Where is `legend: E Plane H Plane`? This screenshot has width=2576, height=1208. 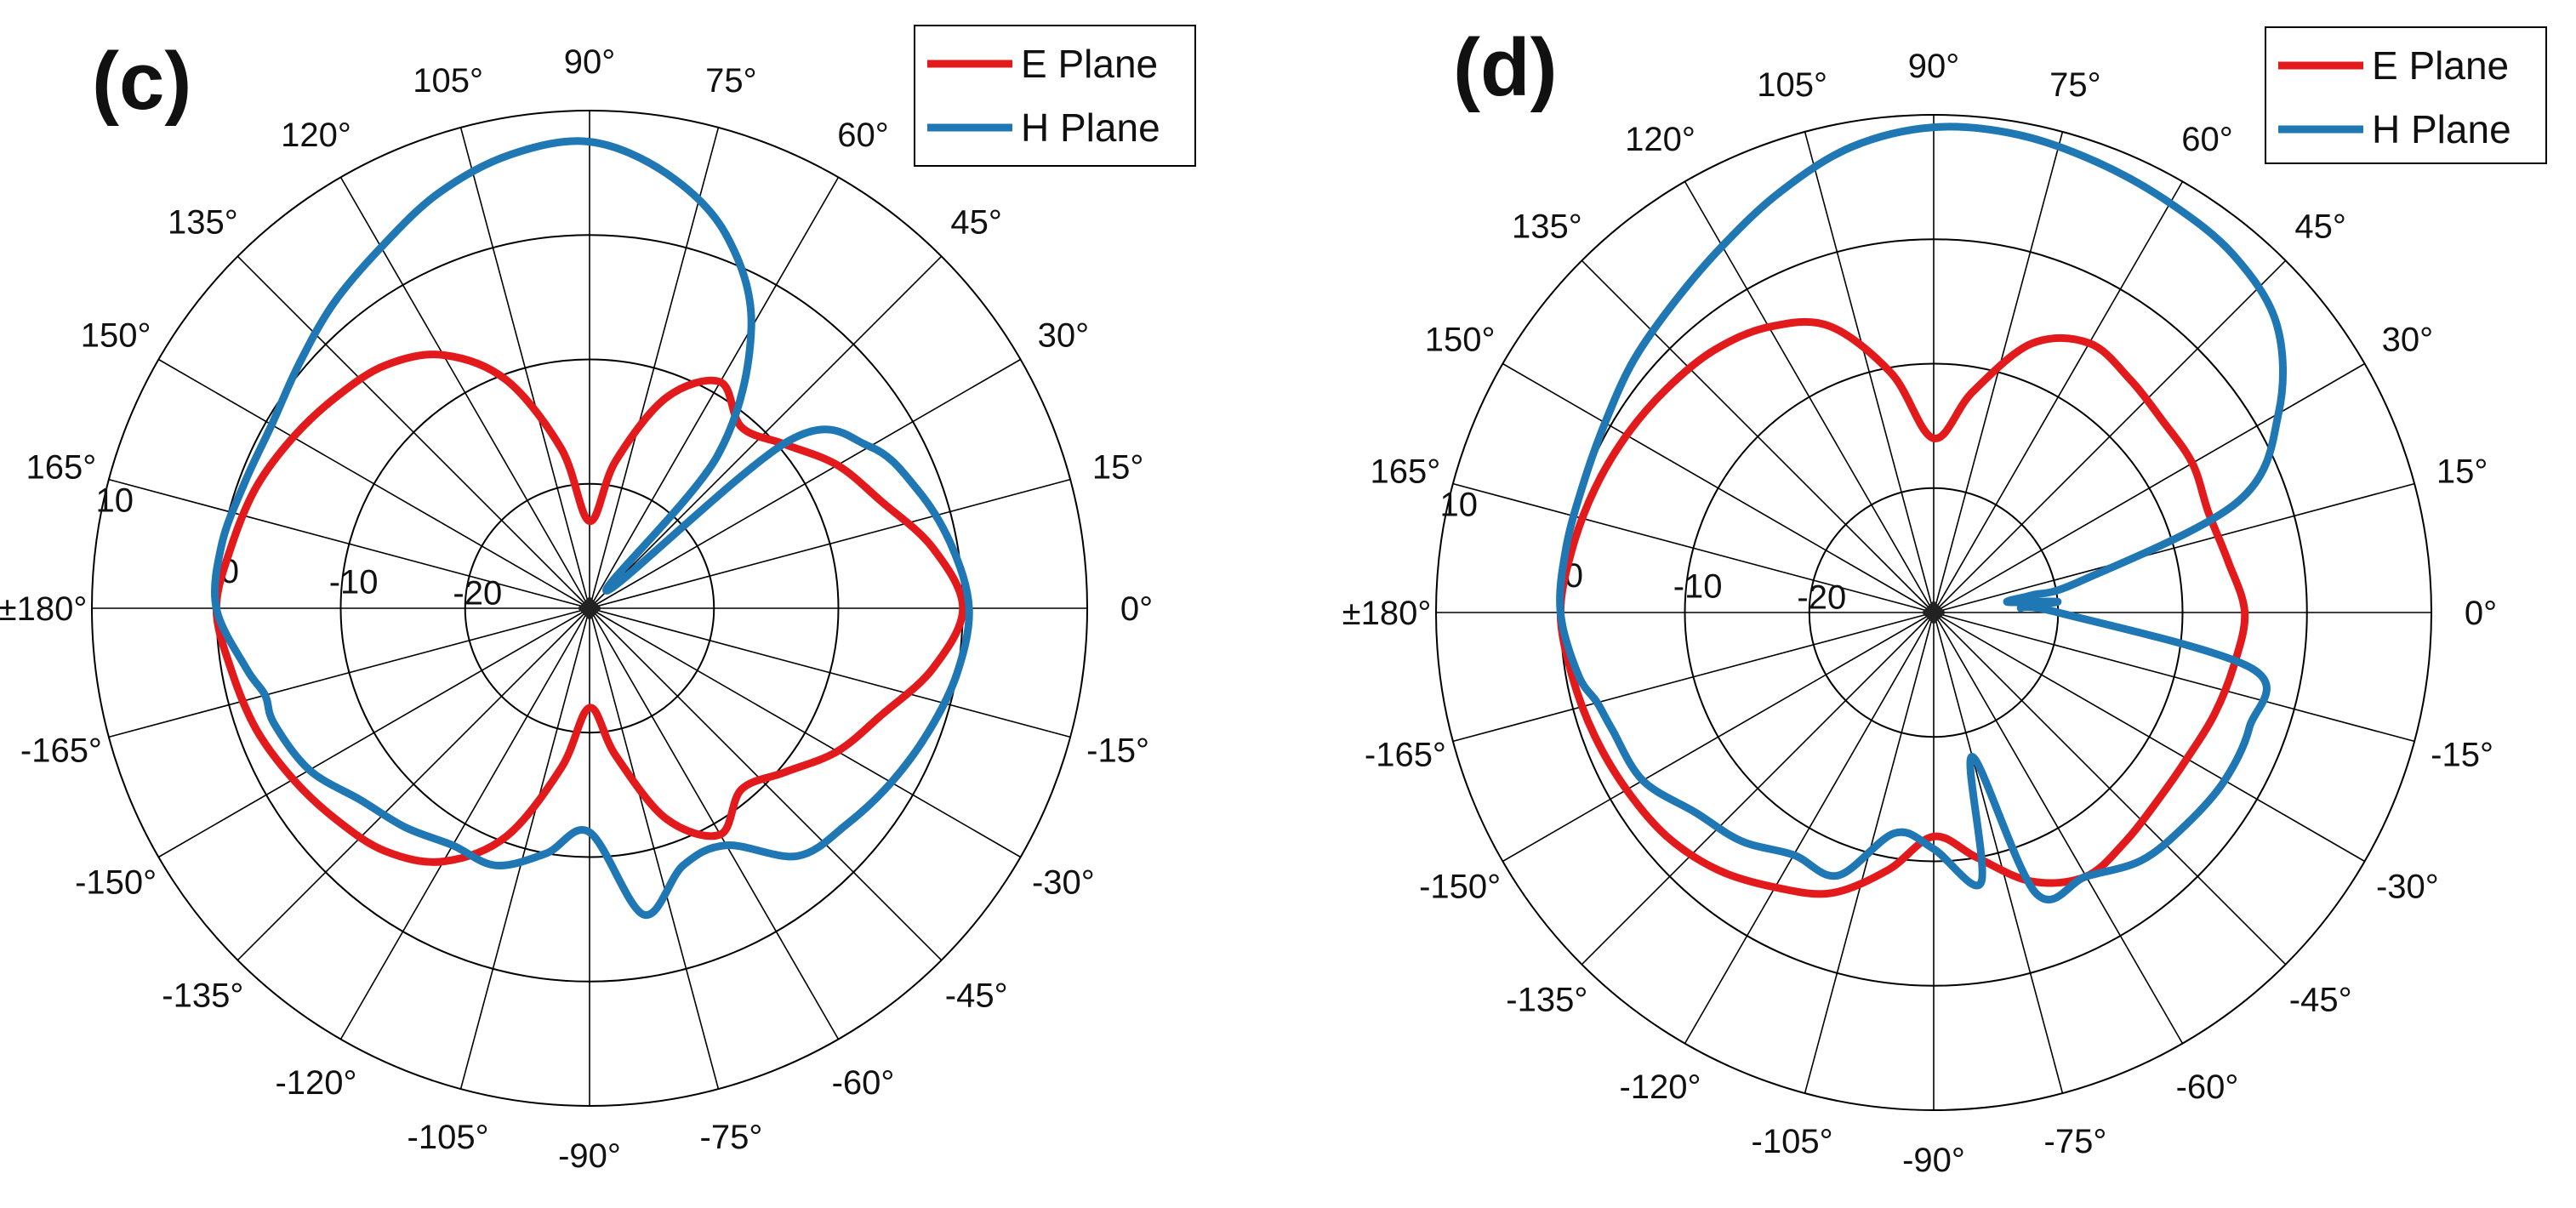
legend: E Plane H Plane is located at coordinates (1055, 96).